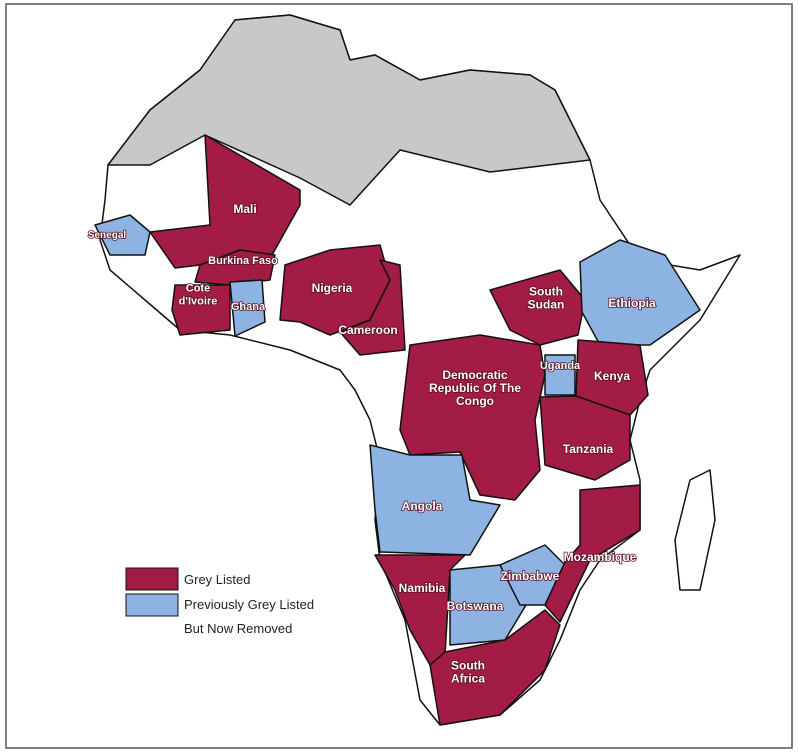 The height and width of the screenshot is (755, 798). What do you see at coordinates (468, 679) in the screenshot?
I see `label-line: Africa` at bounding box center [468, 679].